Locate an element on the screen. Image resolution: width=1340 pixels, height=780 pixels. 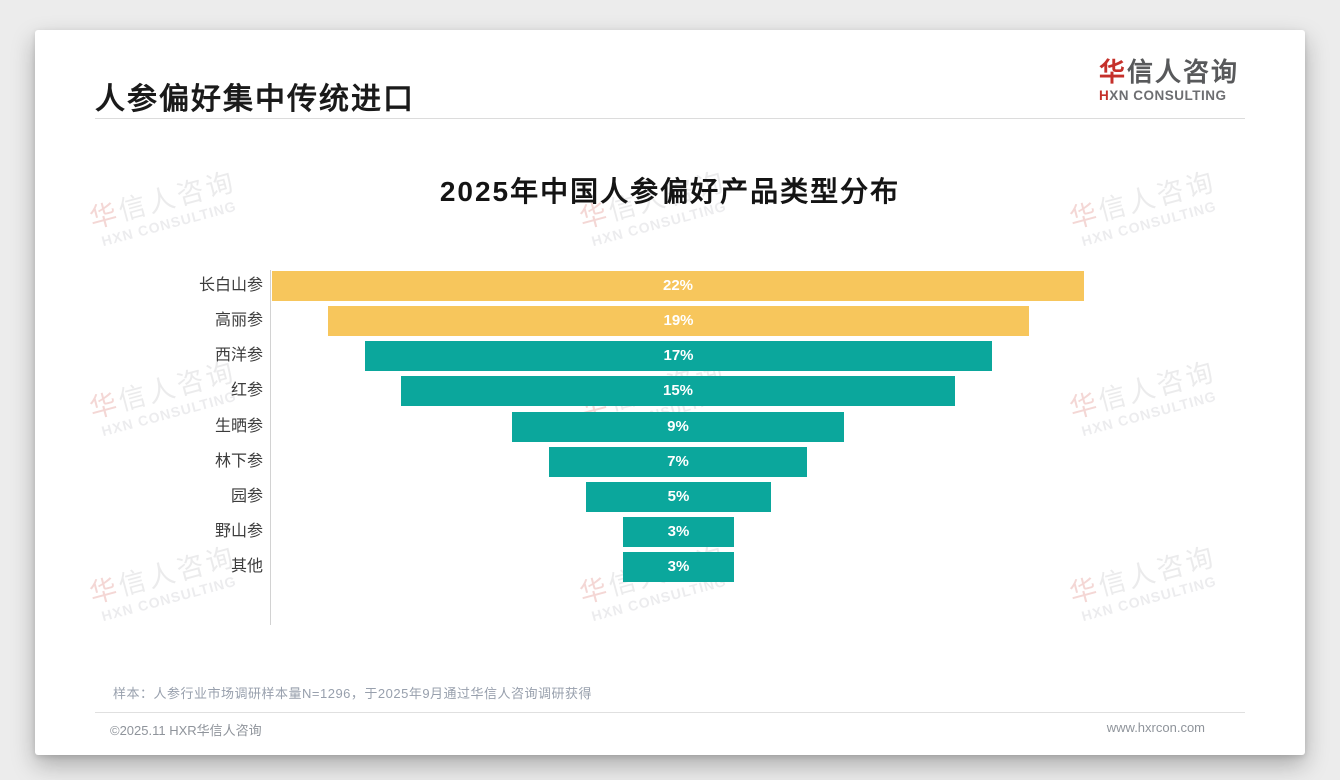
company-logo: 华信人咨询 HXN CONSULTING is located at coordinates (1169, 80).